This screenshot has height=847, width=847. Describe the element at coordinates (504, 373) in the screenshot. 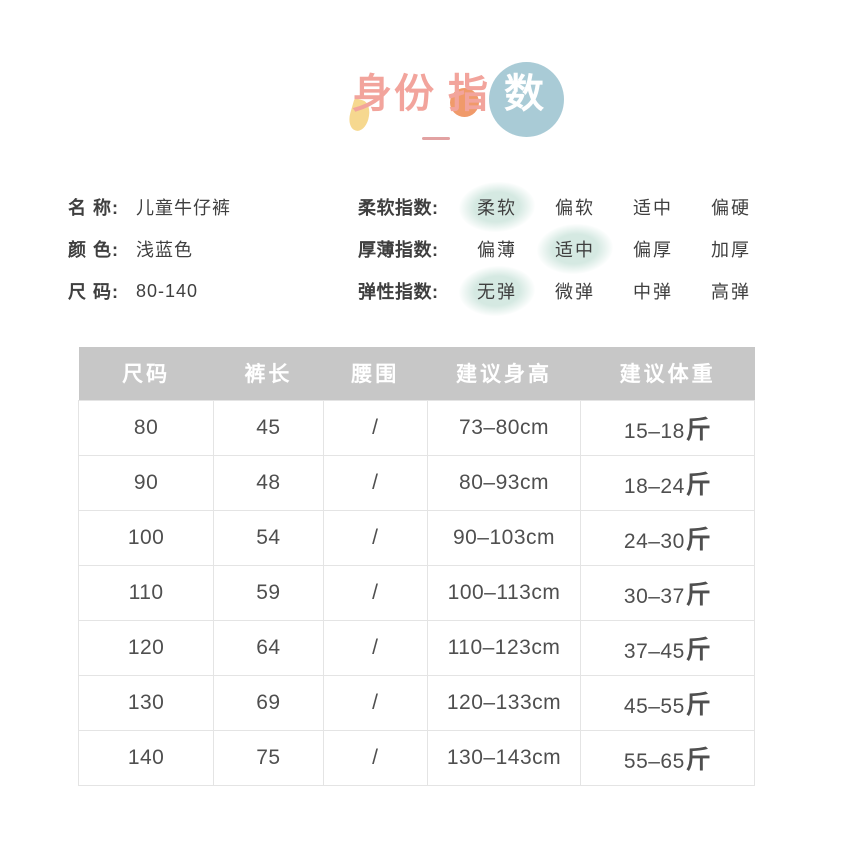

I see `header-height: 建议身高` at that location.